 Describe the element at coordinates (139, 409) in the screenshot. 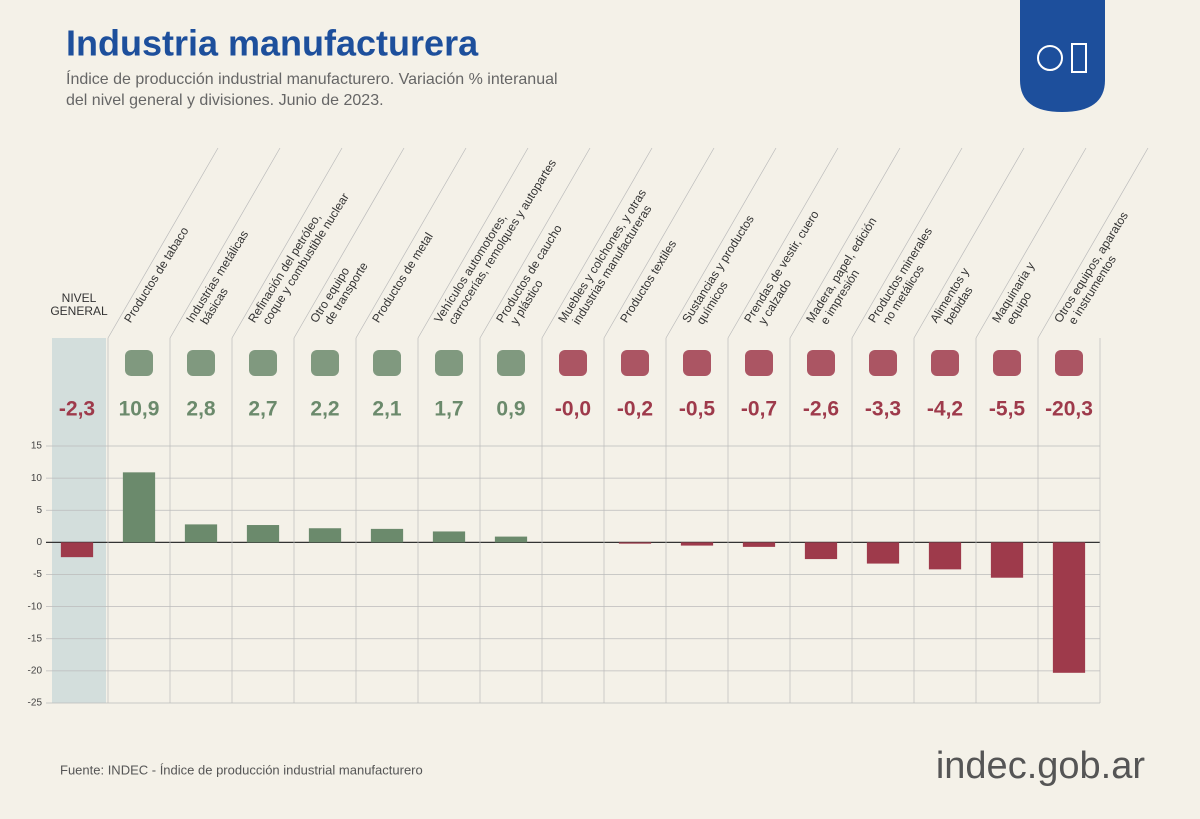

I see `value-label: 10,9` at that location.